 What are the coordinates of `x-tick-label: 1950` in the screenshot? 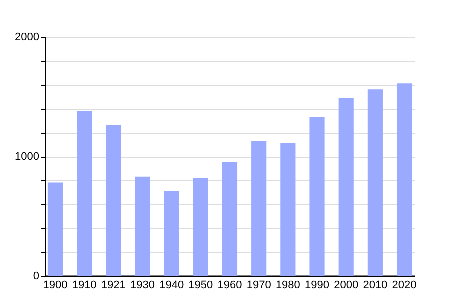 It's located at (201, 286).